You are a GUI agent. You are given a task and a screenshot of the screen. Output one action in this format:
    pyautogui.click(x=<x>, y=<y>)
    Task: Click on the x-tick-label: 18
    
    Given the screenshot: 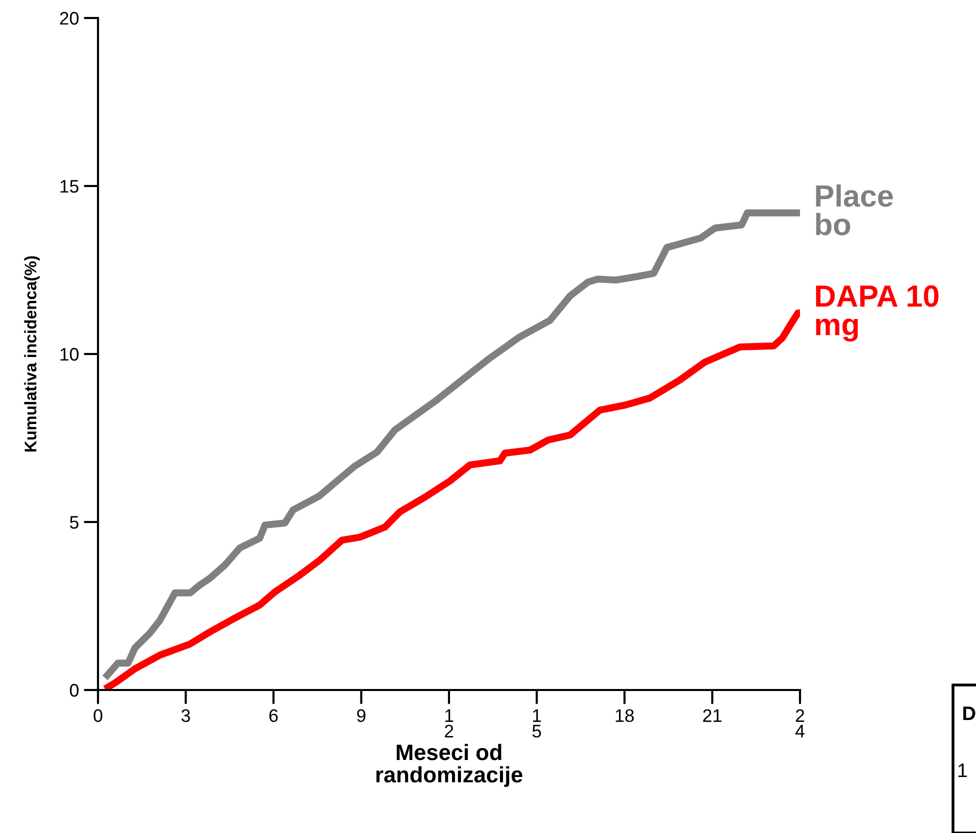 What is the action you would take?
    pyautogui.click(x=625, y=715)
    